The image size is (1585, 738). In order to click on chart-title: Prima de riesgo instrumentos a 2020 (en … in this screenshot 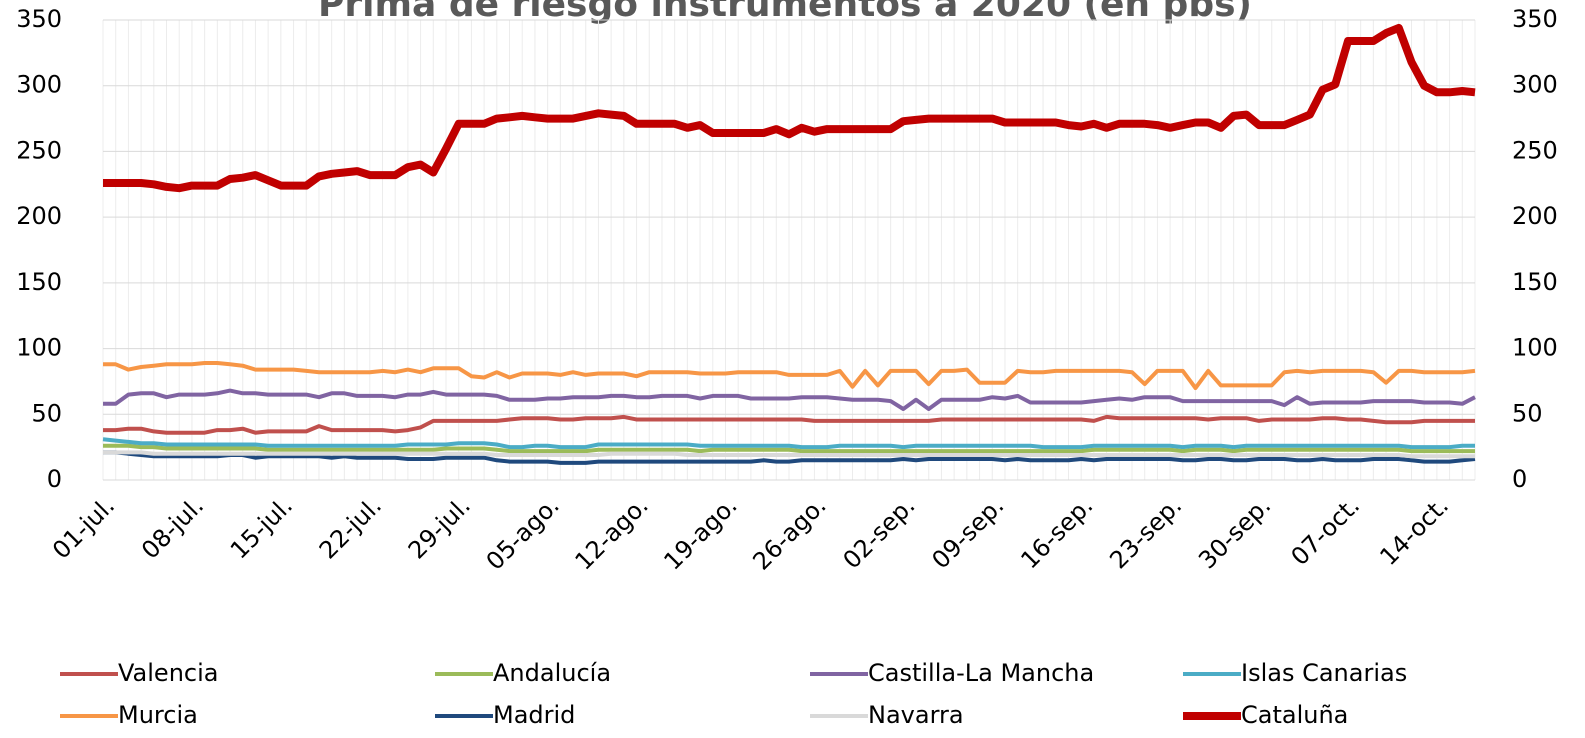, I will do `click(785, 12)`.